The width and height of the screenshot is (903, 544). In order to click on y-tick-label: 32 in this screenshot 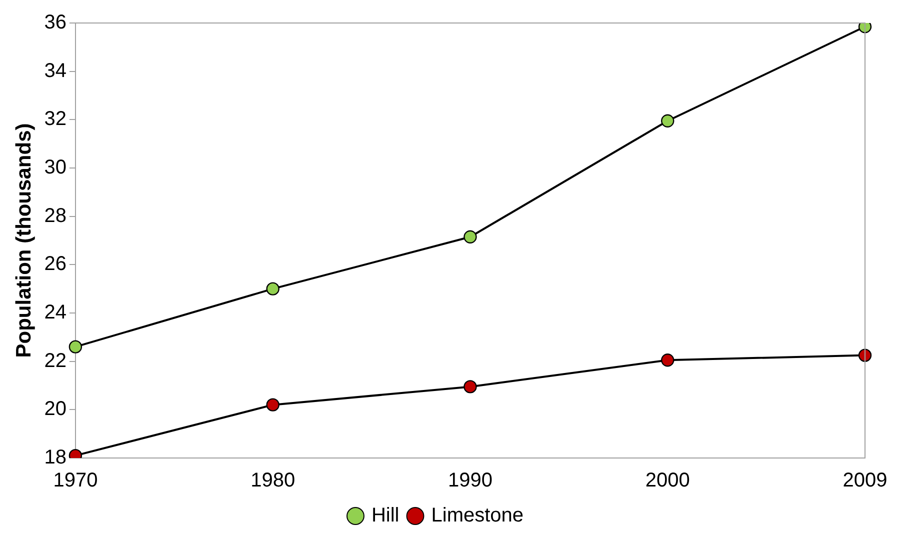, I will do `click(55, 119)`.